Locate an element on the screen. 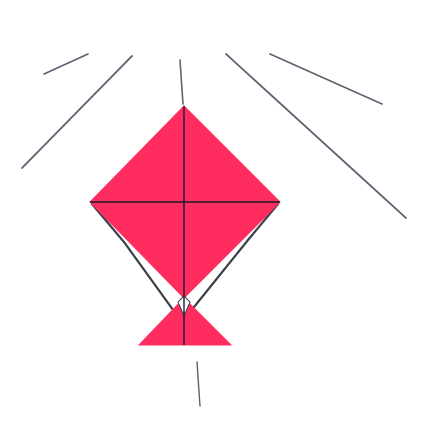 The height and width of the screenshot is (432, 428). string-left is located at coordinates (134, 259).